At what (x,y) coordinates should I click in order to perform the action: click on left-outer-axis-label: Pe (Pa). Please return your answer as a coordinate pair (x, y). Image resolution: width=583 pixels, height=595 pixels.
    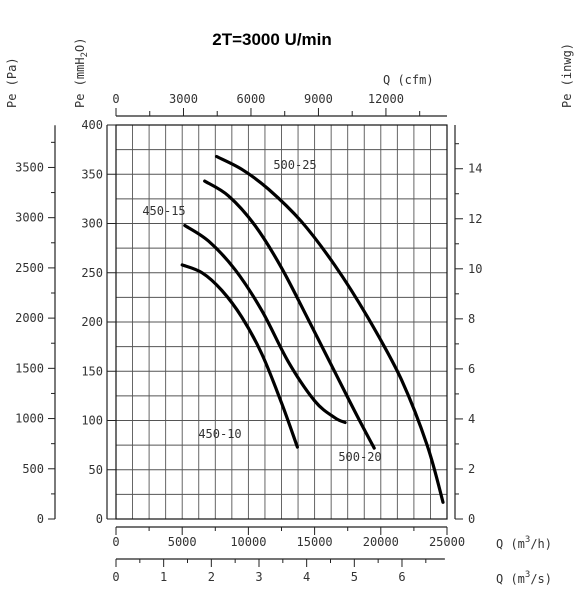
    Looking at the image, I should click on (12, 82).